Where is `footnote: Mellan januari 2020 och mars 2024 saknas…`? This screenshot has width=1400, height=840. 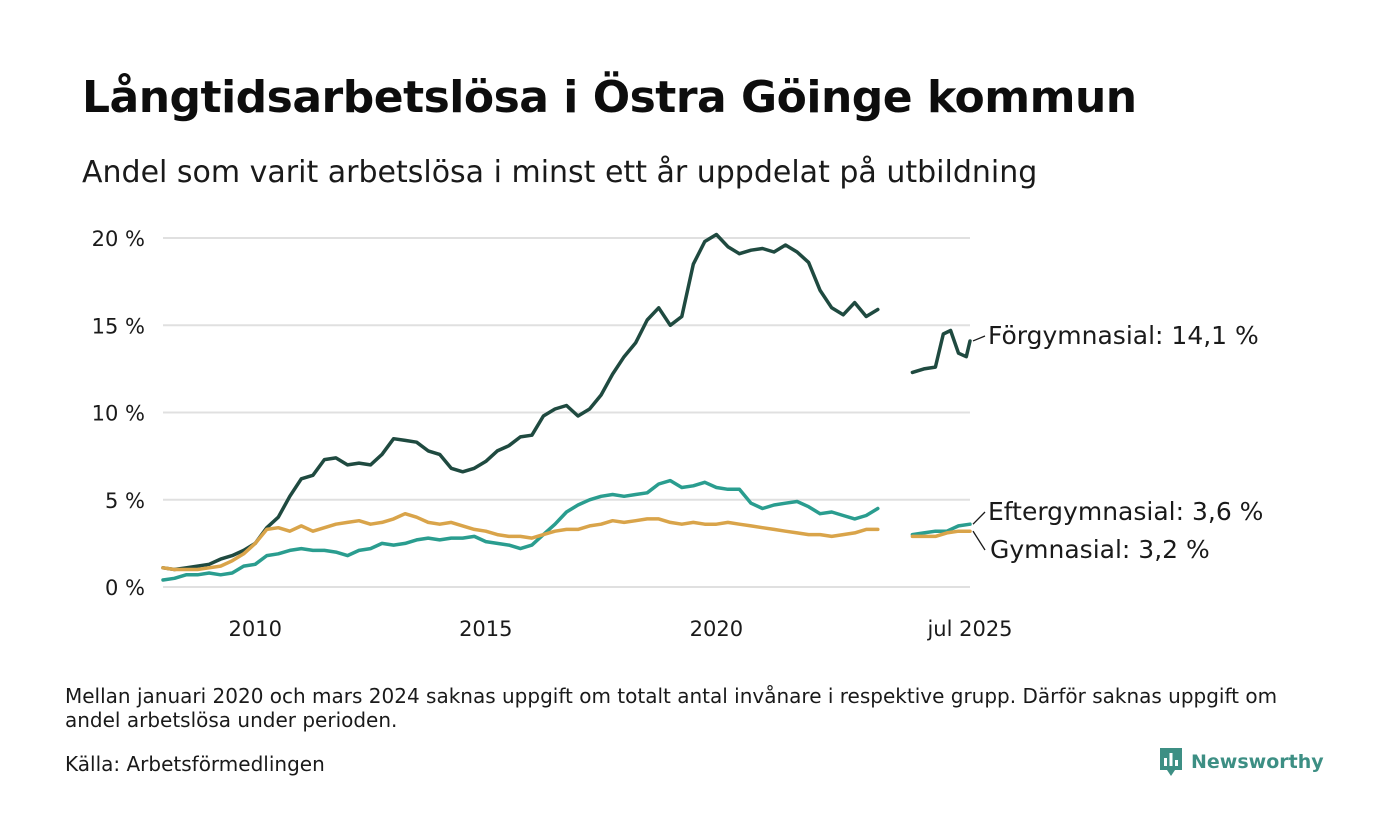
footnote: Mellan januari 2020 och mars 2024 saknas… is located at coordinates (671, 708).